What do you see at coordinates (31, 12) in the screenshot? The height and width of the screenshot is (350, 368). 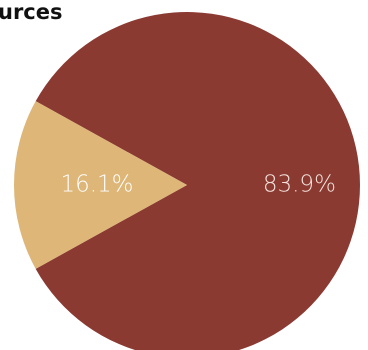 I see `chart-title: urces` at bounding box center [31, 12].